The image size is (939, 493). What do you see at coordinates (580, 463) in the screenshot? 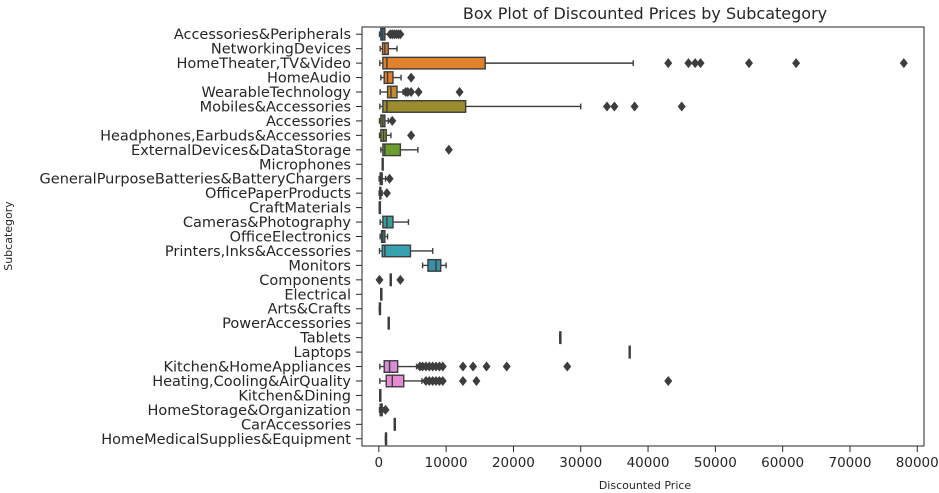
I see `x-tick-label: 30000` at bounding box center [580, 463].